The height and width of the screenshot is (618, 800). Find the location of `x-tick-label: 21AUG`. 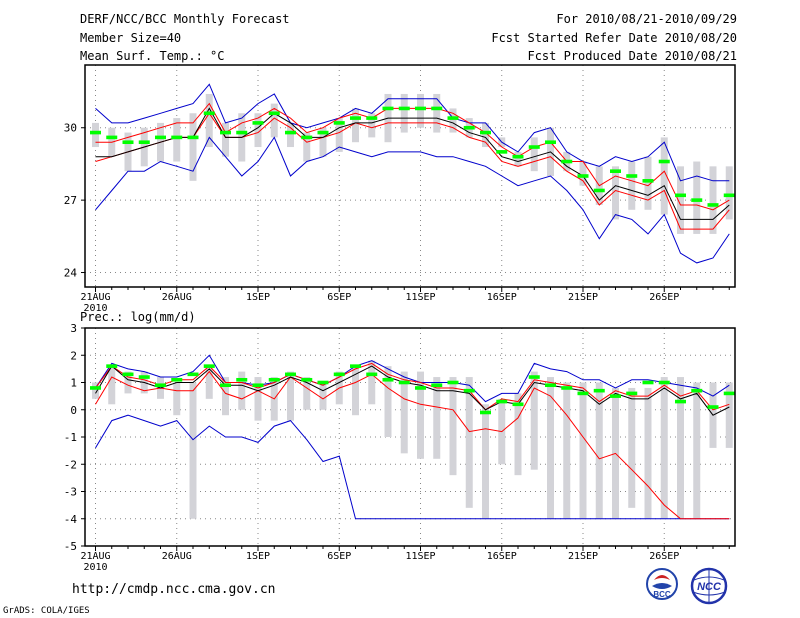

x-tick-label: 21AUG is located at coordinates (95, 297).